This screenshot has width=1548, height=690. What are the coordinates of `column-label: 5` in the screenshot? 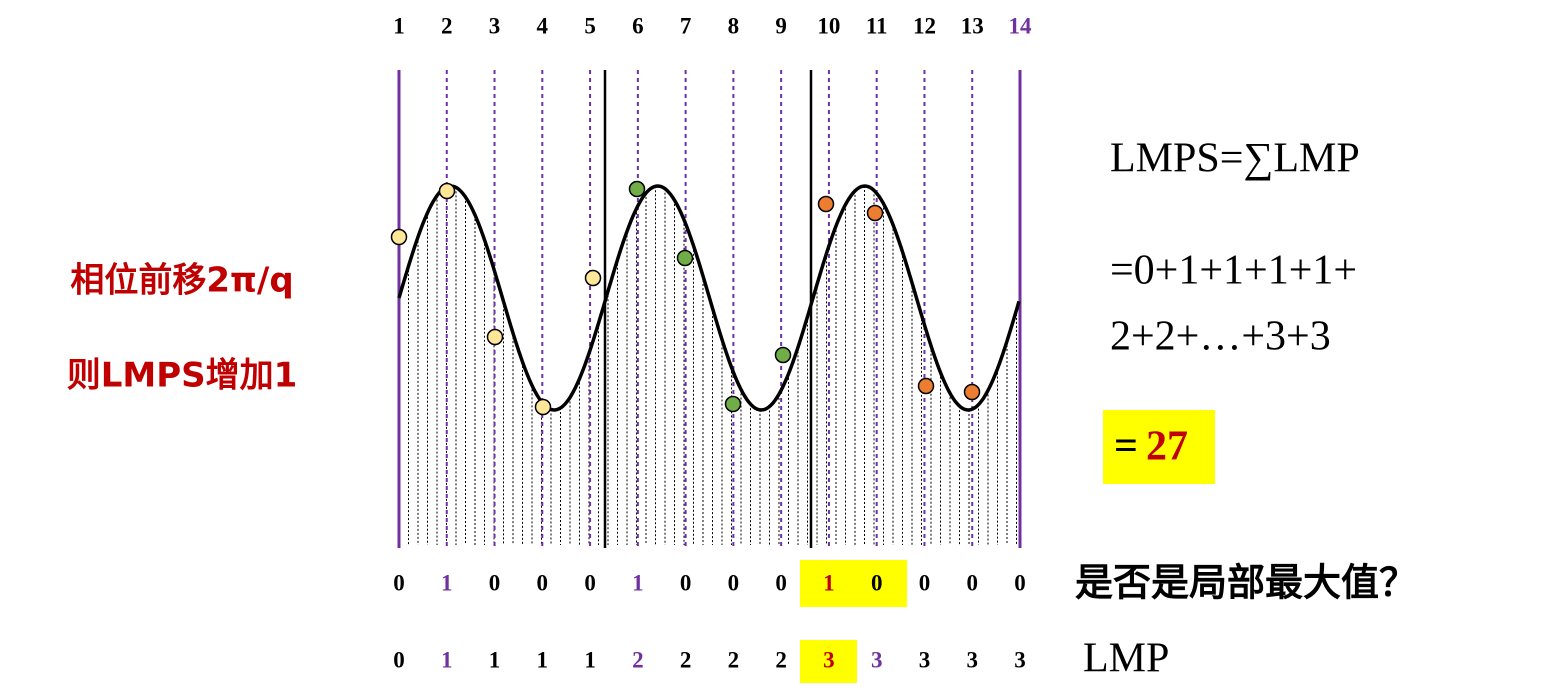 It's located at (590, 25).